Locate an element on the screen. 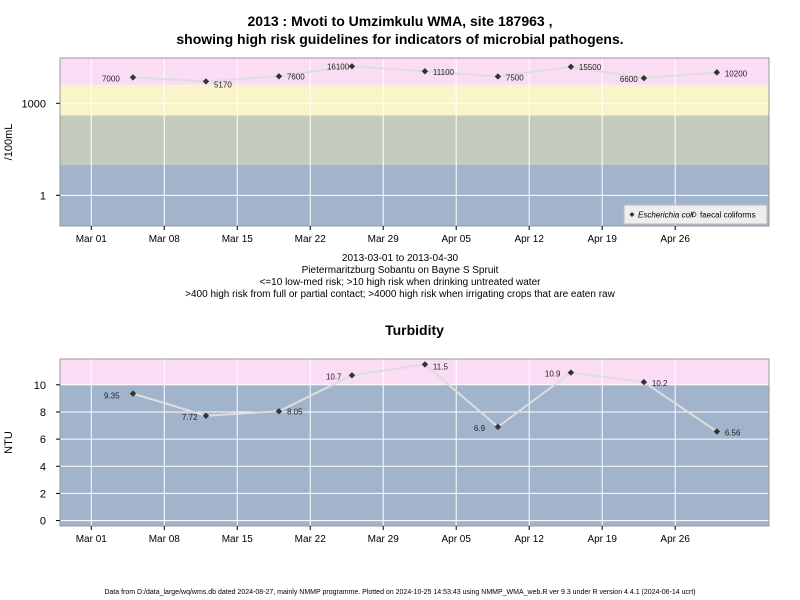 The width and height of the screenshot is (800, 600). legend-box is located at coordinates (695, 214).